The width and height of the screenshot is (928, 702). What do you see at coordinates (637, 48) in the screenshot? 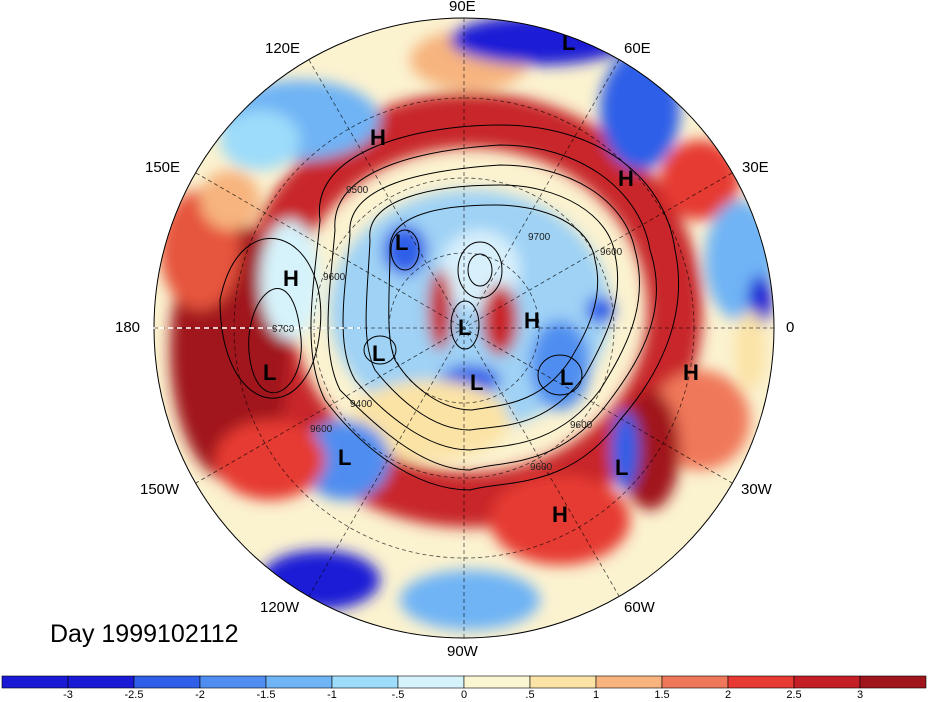
I see `lon-label-60e: 60E` at bounding box center [637, 48].